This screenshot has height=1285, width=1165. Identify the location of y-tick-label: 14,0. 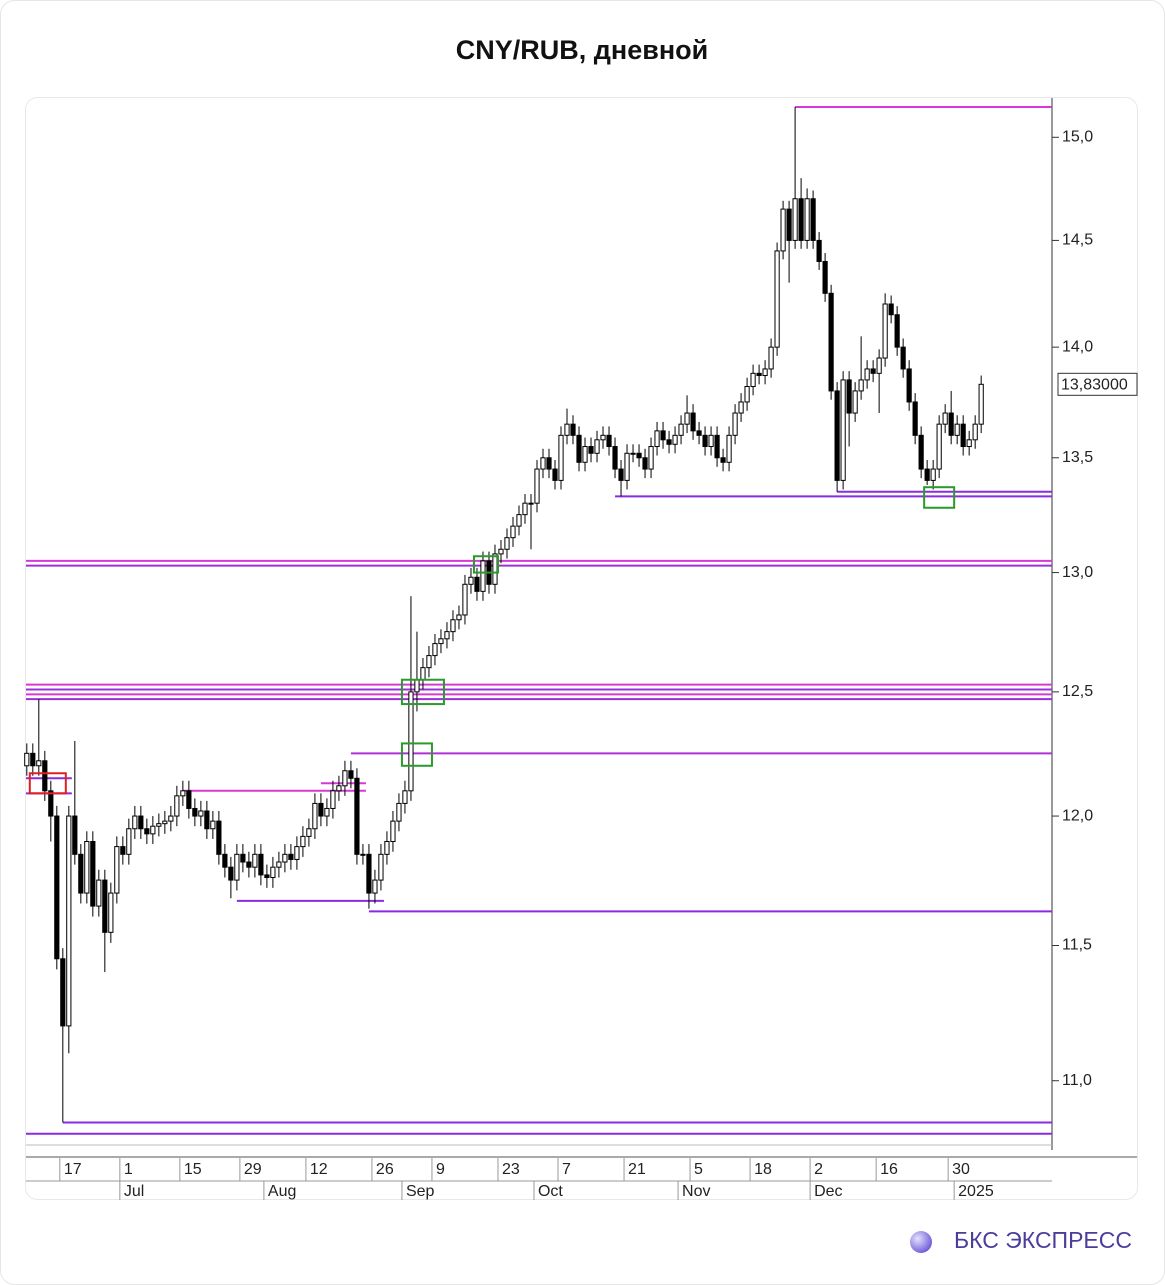
(1077, 346).